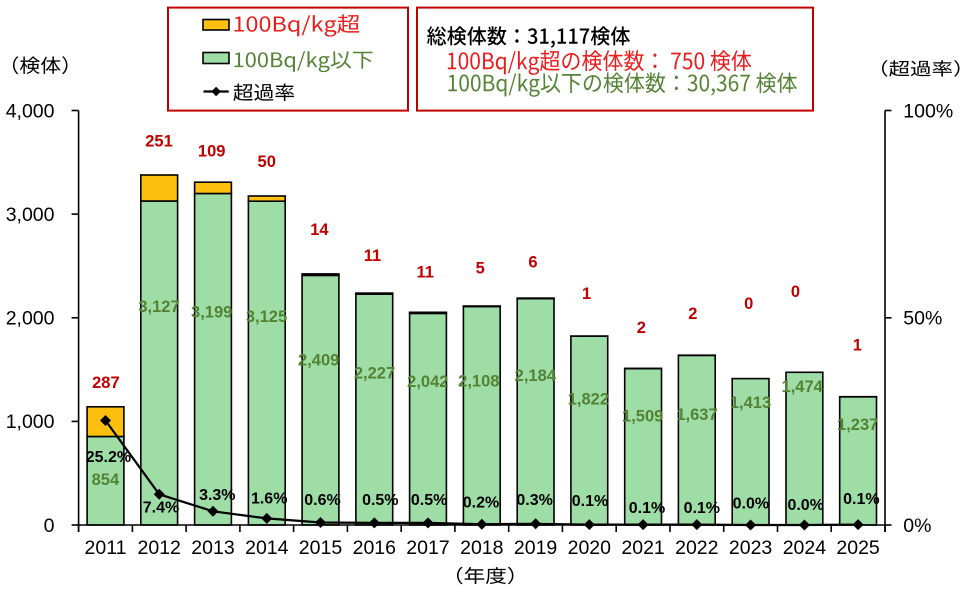 This screenshot has height=600, width=960. Describe the element at coordinates (481, 548) in the screenshot. I see `svg-text: 2018` at that location.